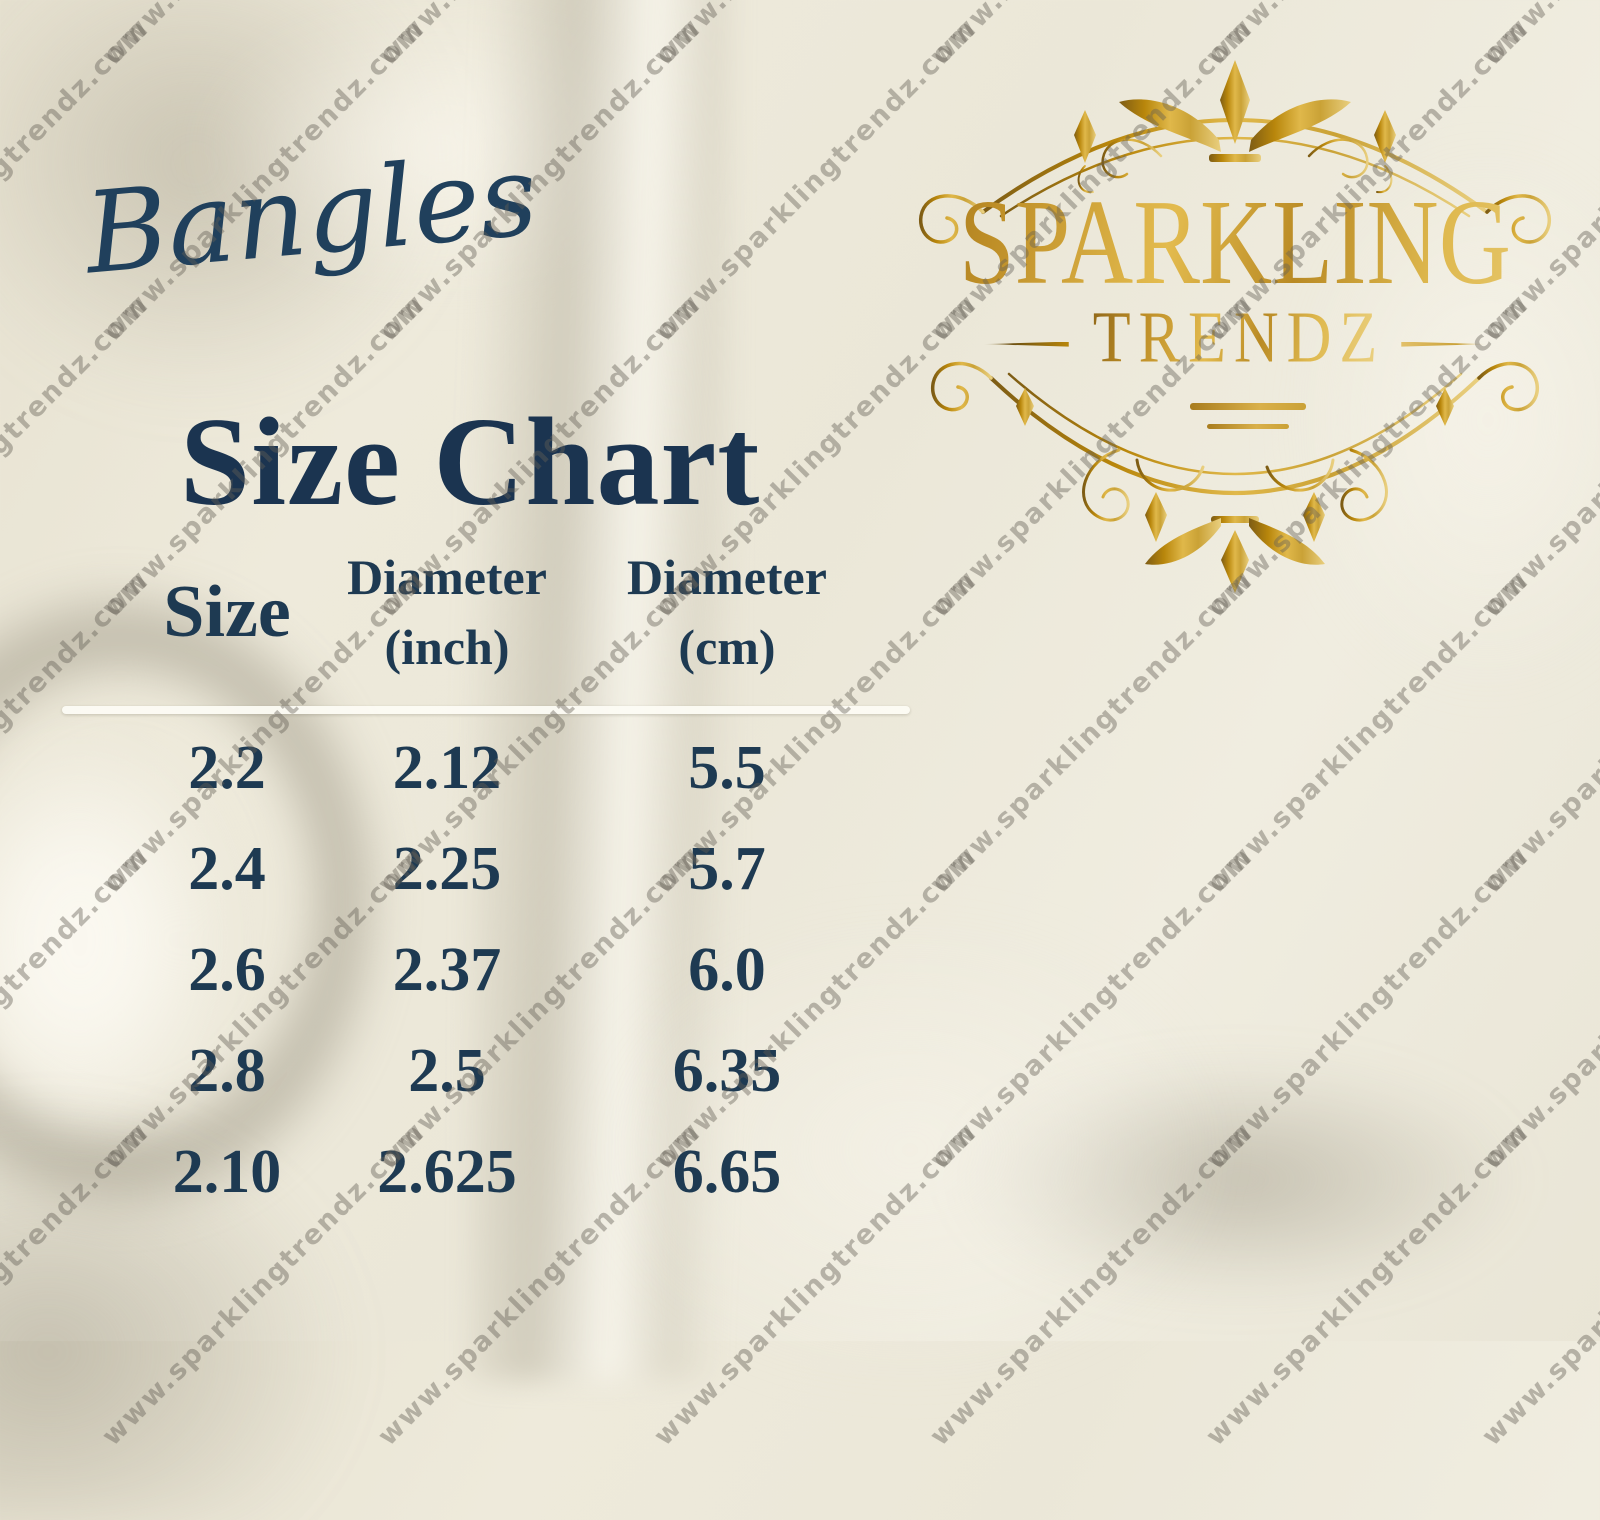  What do you see at coordinates (447, 647) in the screenshot?
I see `column-header-line2: (inch)` at bounding box center [447, 647].